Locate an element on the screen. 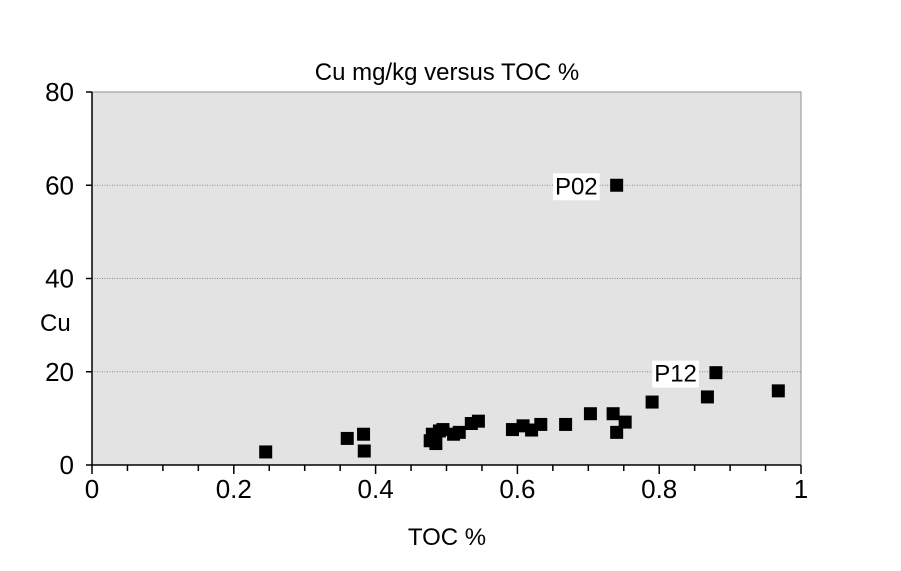 The image size is (901, 571). y-tick-label: 40 is located at coordinates (59, 279).